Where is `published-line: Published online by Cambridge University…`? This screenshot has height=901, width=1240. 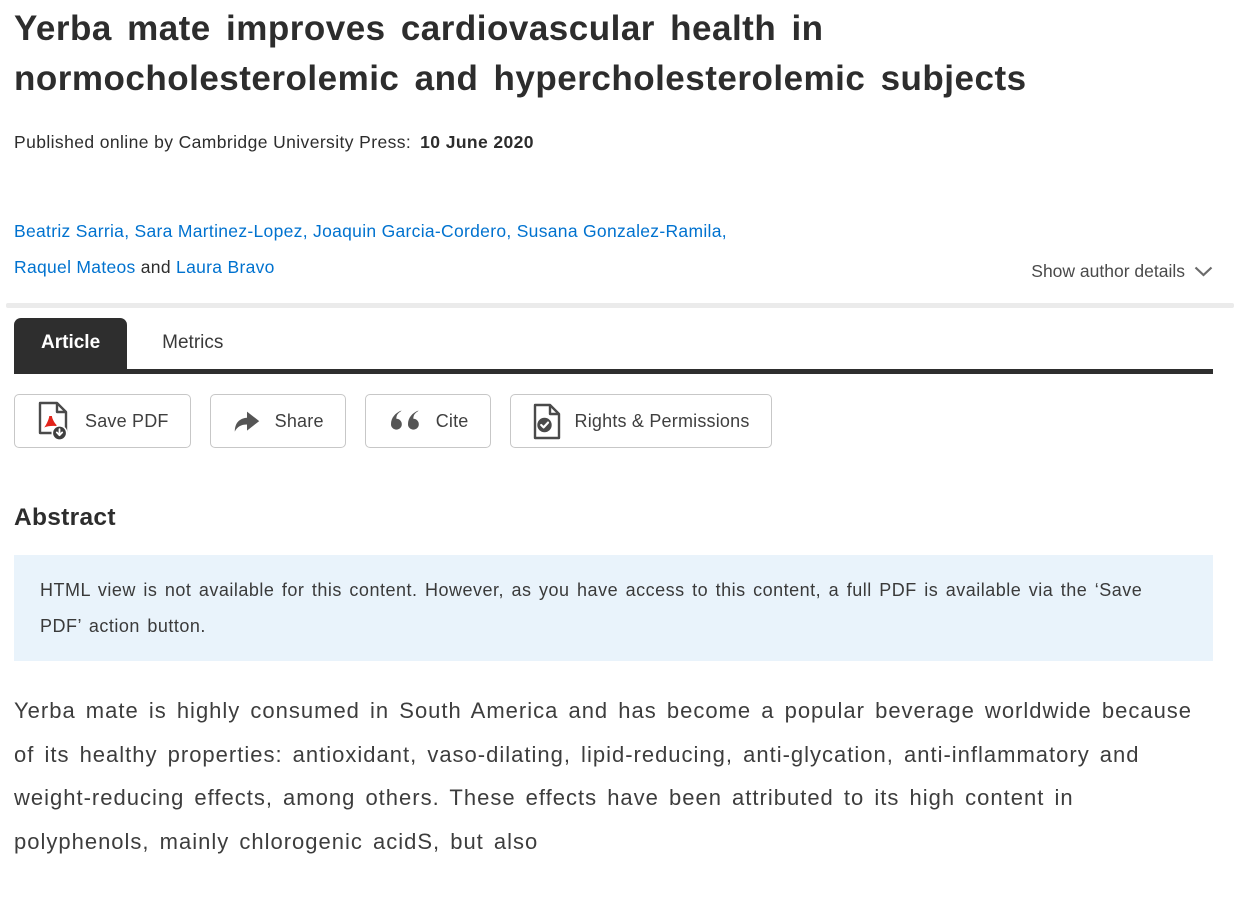
published-line: Published online by Cambridge University… is located at coordinates (613, 142).